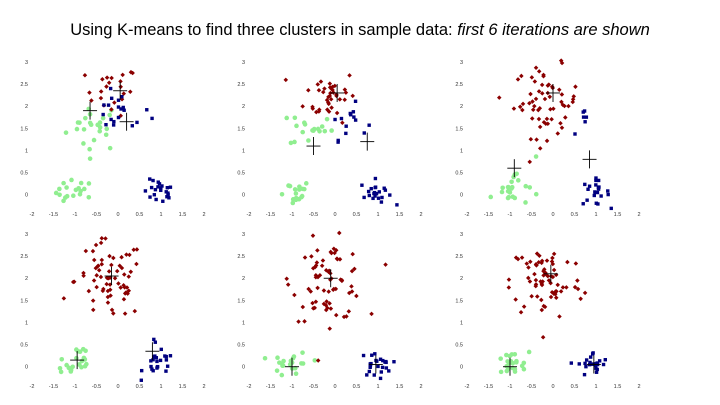 The height and width of the screenshot is (405, 720). Describe the element at coordinates (243, 235) in the screenshot. I see `y-tick-label: 3` at that location.